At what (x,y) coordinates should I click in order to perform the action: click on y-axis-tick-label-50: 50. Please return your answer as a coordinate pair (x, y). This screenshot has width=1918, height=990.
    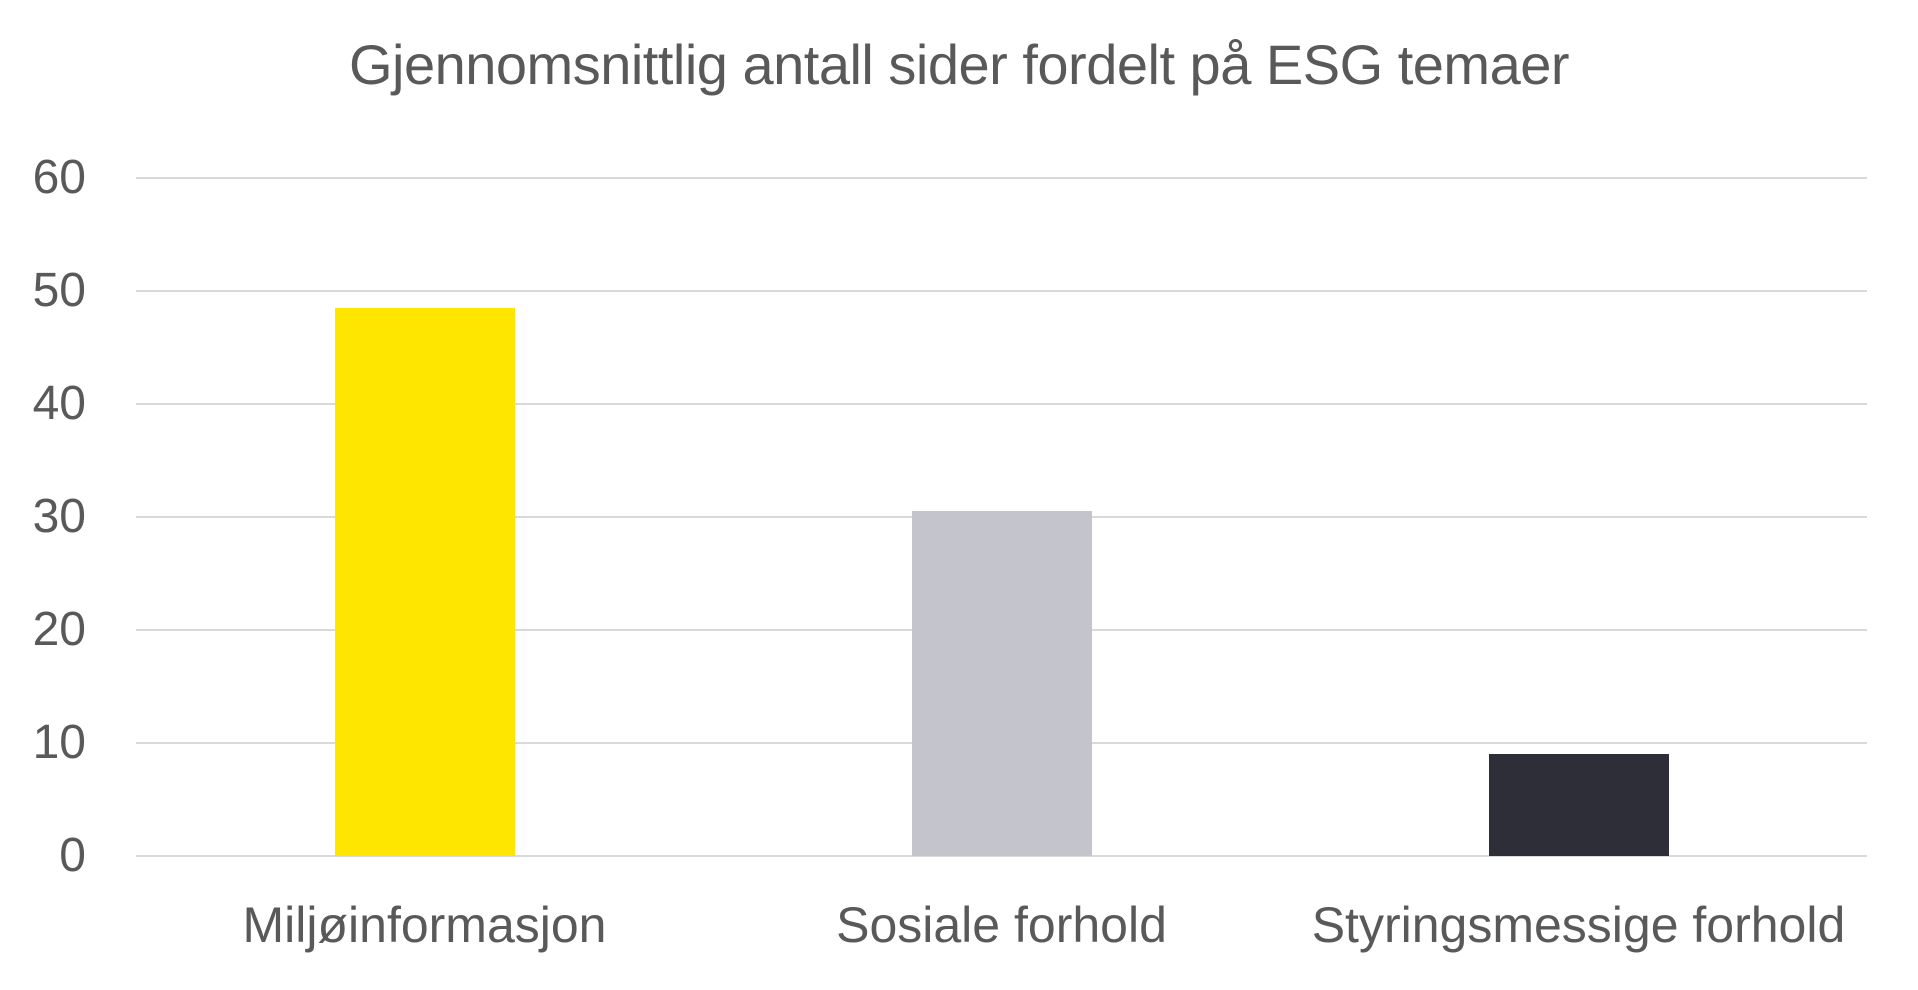
    Looking at the image, I should click on (59, 290).